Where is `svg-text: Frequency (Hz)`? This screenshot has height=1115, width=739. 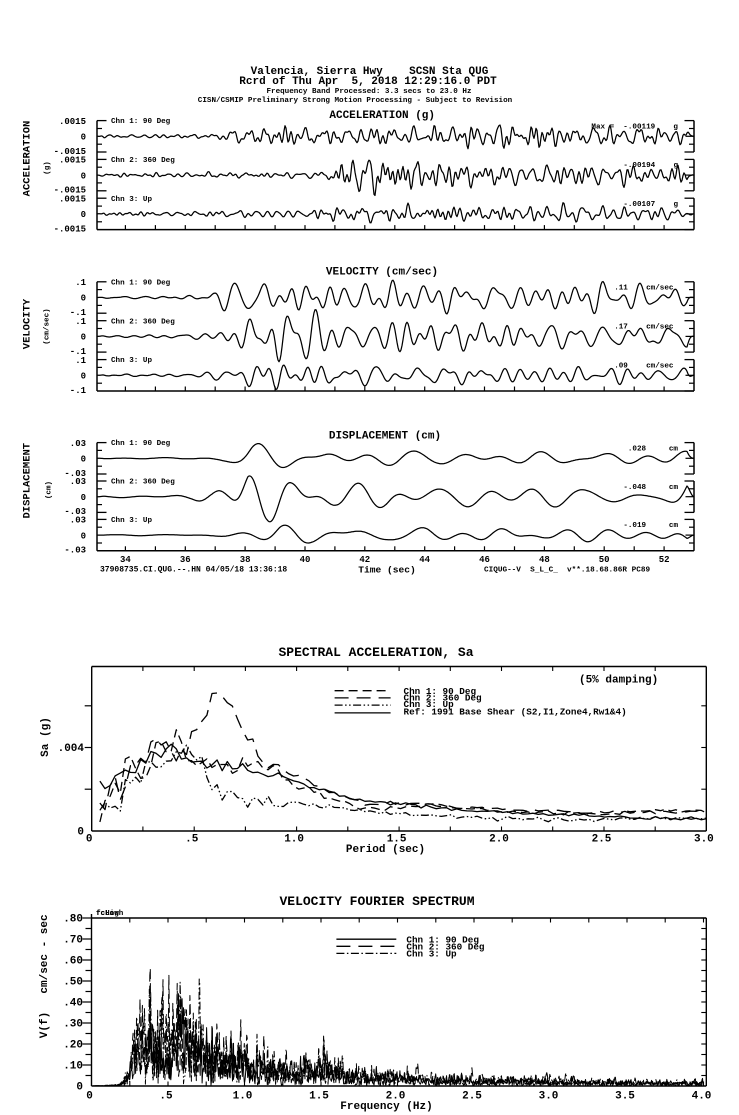 svg-text: Frequency (Hz) is located at coordinates (386, 1107).